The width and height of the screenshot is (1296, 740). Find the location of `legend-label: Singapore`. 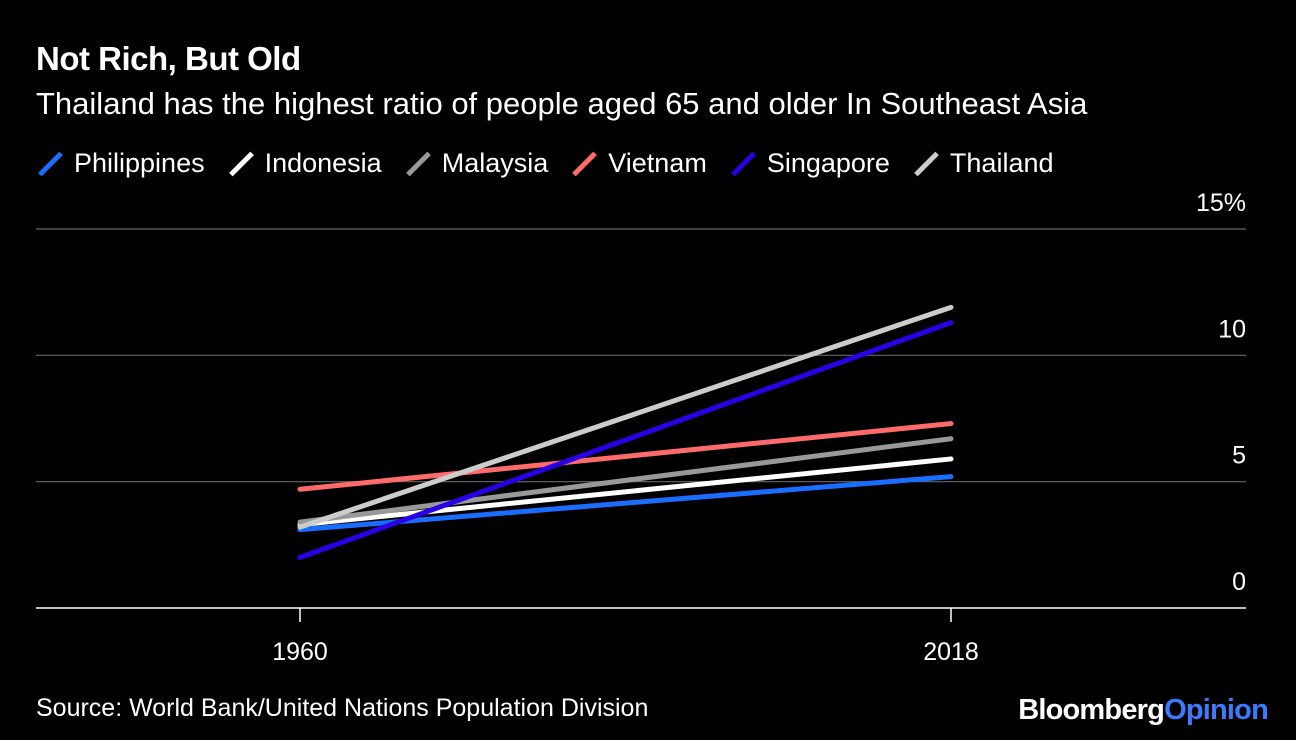

legend-label: Singapore is located at coordinates (828, 163).